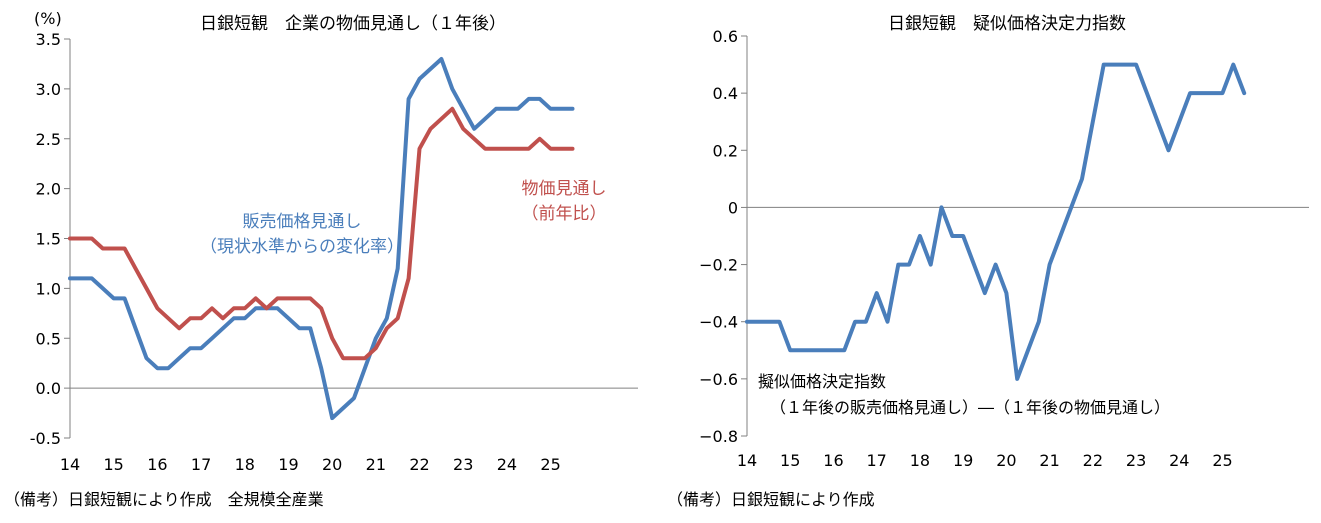 This screenshot has width=1321, height=523. I want to click on y-tick-label: 3.5, so click(48, 39).